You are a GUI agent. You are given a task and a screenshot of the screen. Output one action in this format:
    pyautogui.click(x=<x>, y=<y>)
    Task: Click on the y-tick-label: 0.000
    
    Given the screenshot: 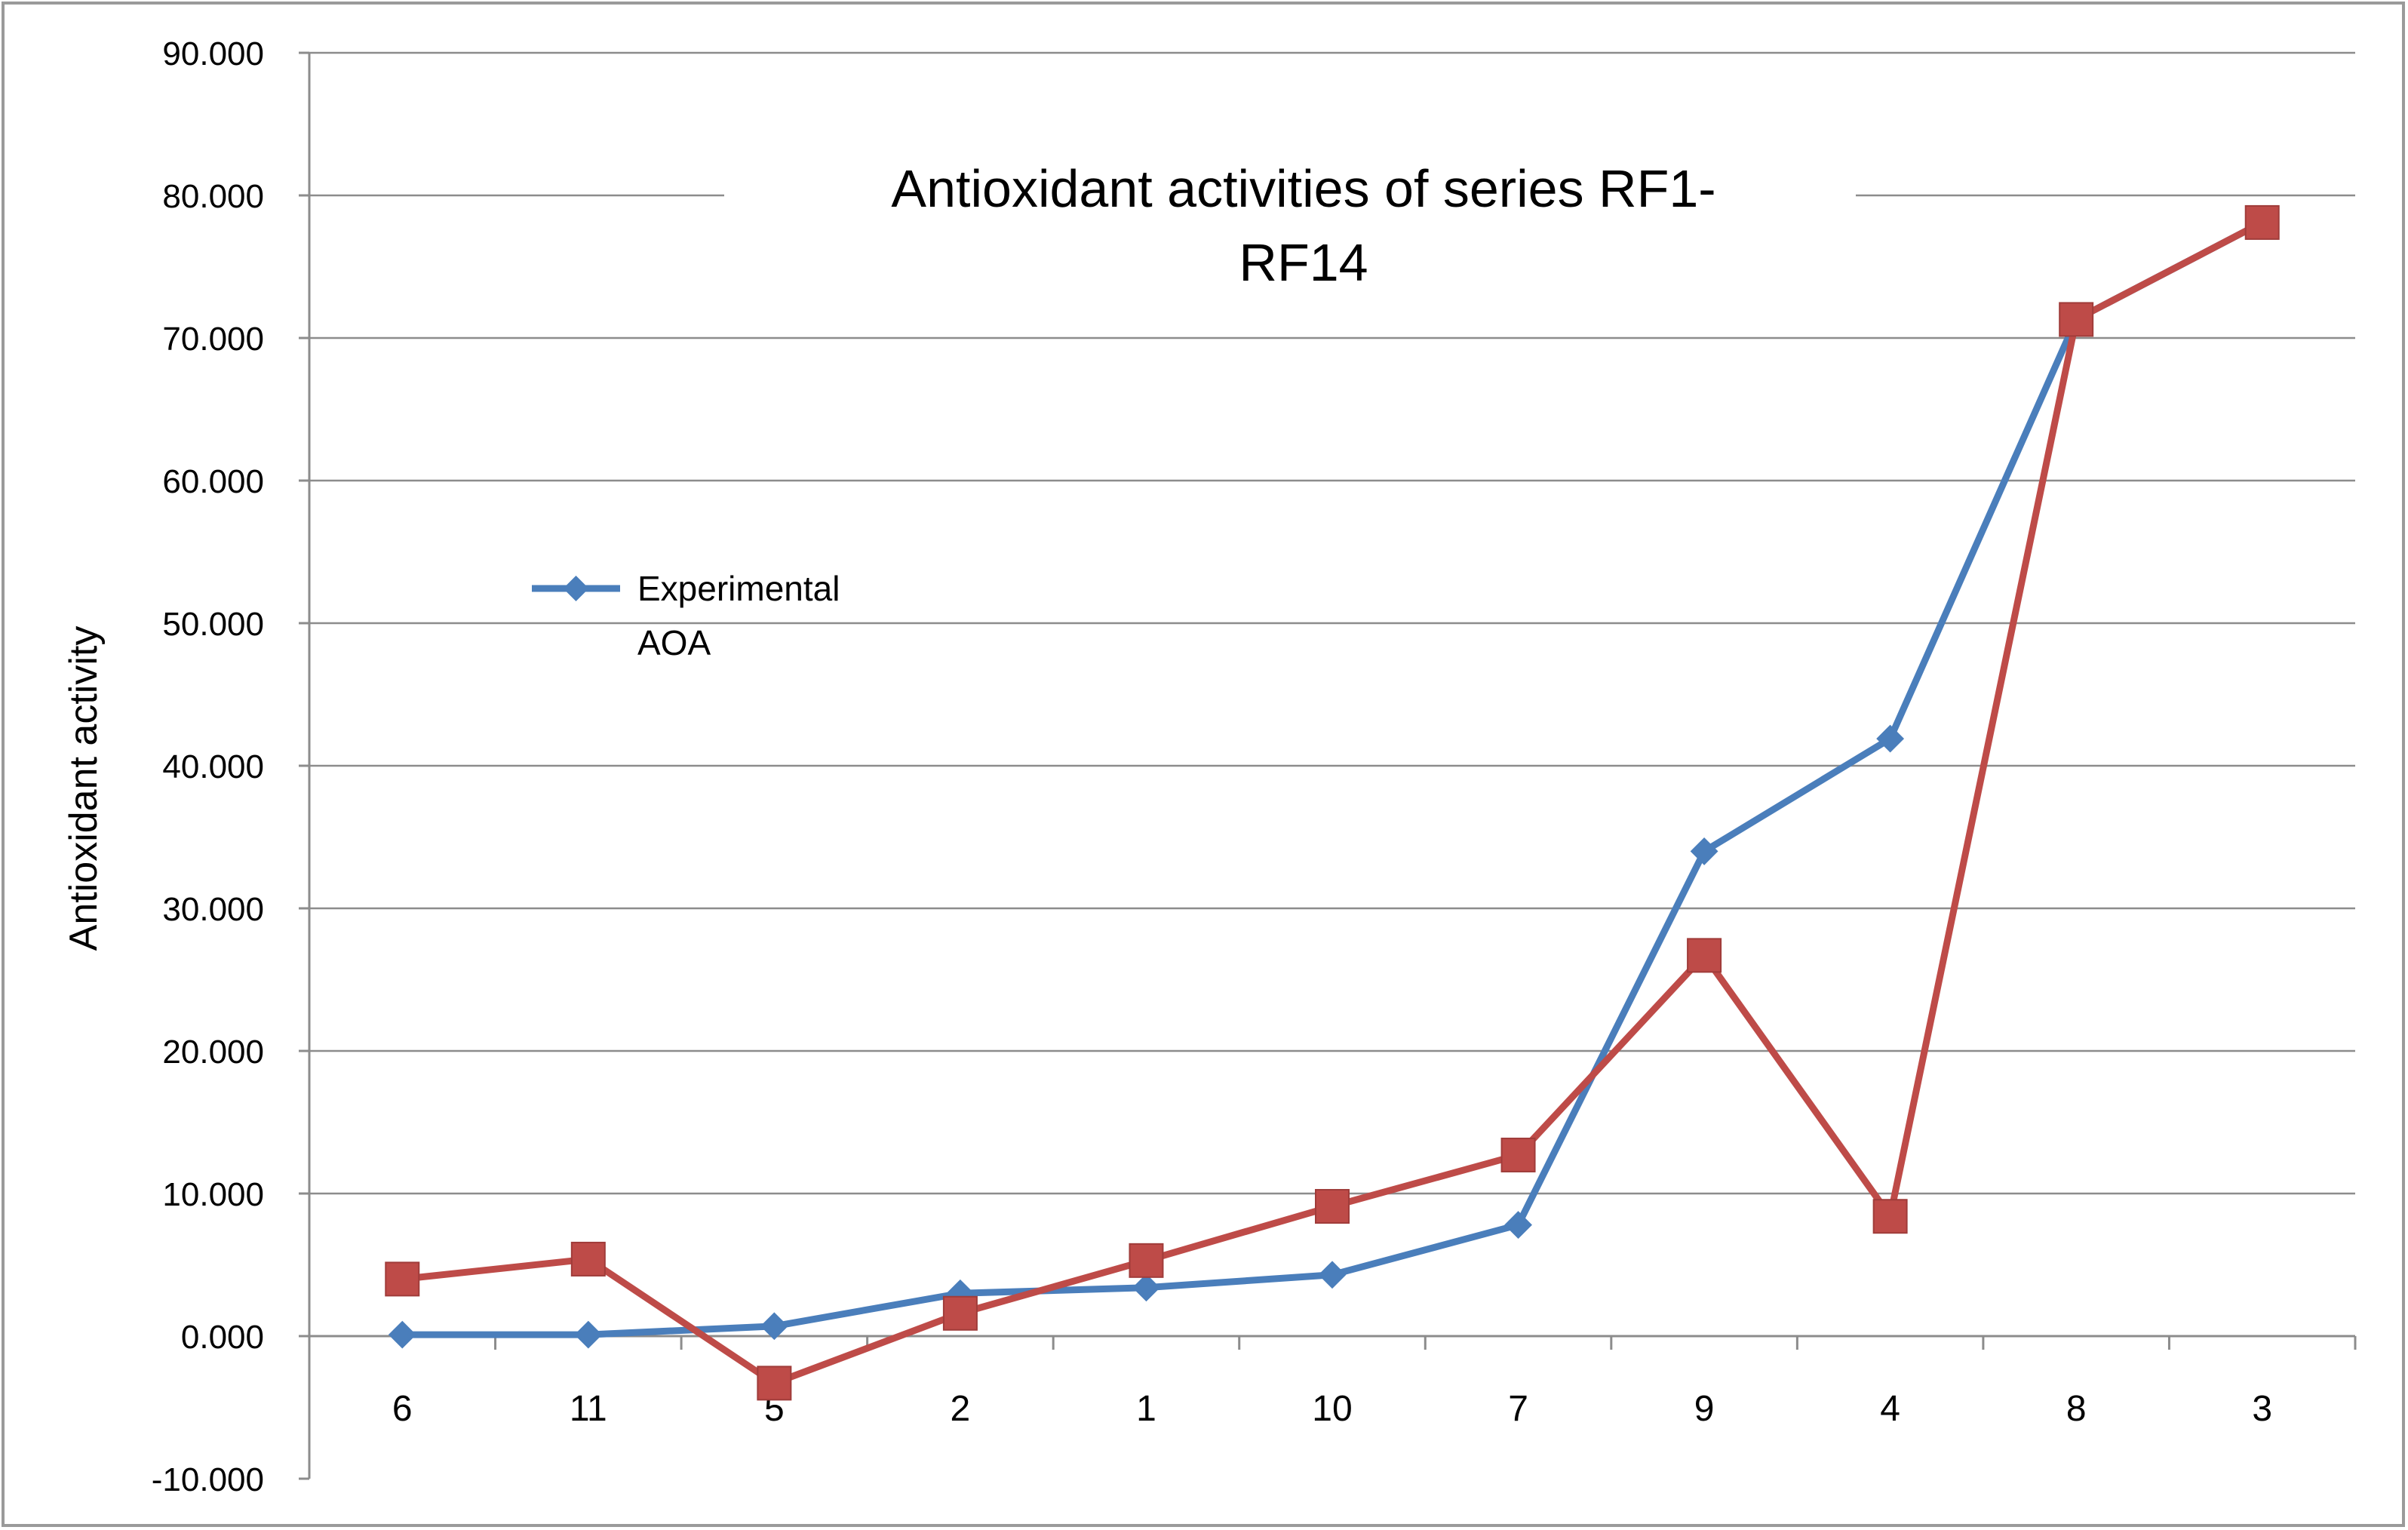 What is the action you would take?
    pyautogui.click(x=222, y=1337)
    